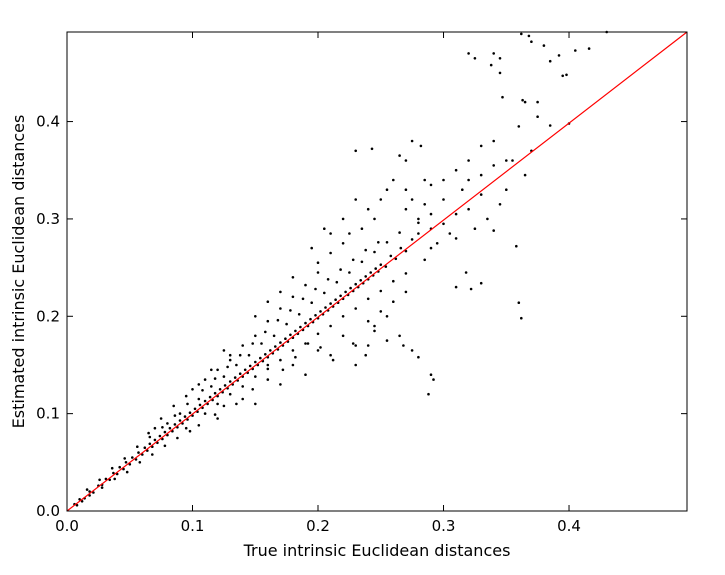  What do you see at coordinates (18, 272) in the screenshot?
I see `y-axis-label: Estimated intrinsic Euclidean distances` at bounding box center [18, 272].